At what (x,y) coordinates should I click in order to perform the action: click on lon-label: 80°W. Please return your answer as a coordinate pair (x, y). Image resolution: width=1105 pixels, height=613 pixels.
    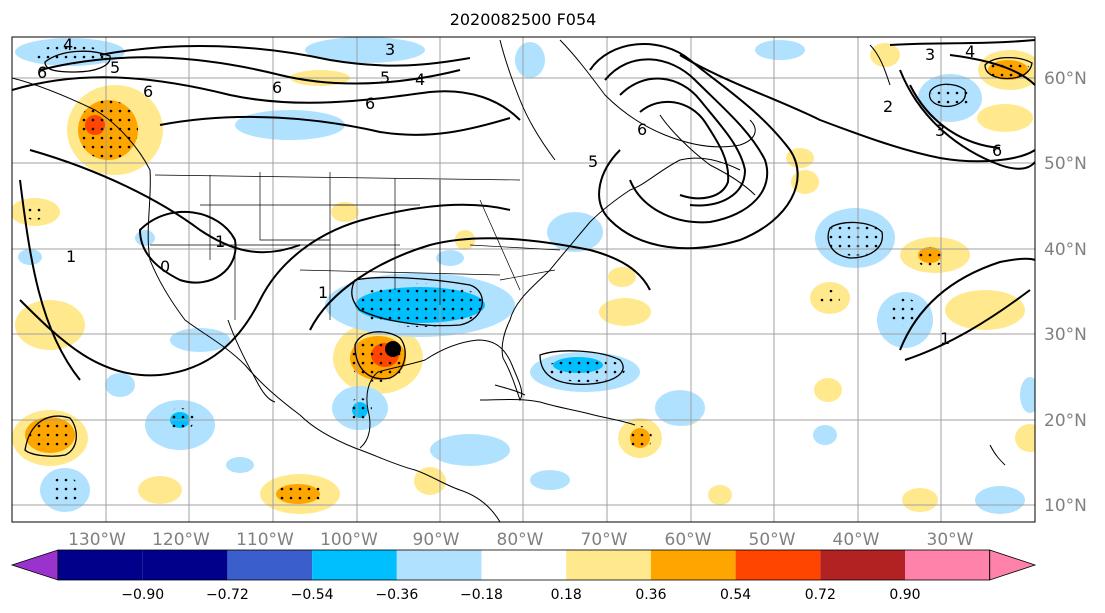
    Looking at the image, I should click on (520, 540).